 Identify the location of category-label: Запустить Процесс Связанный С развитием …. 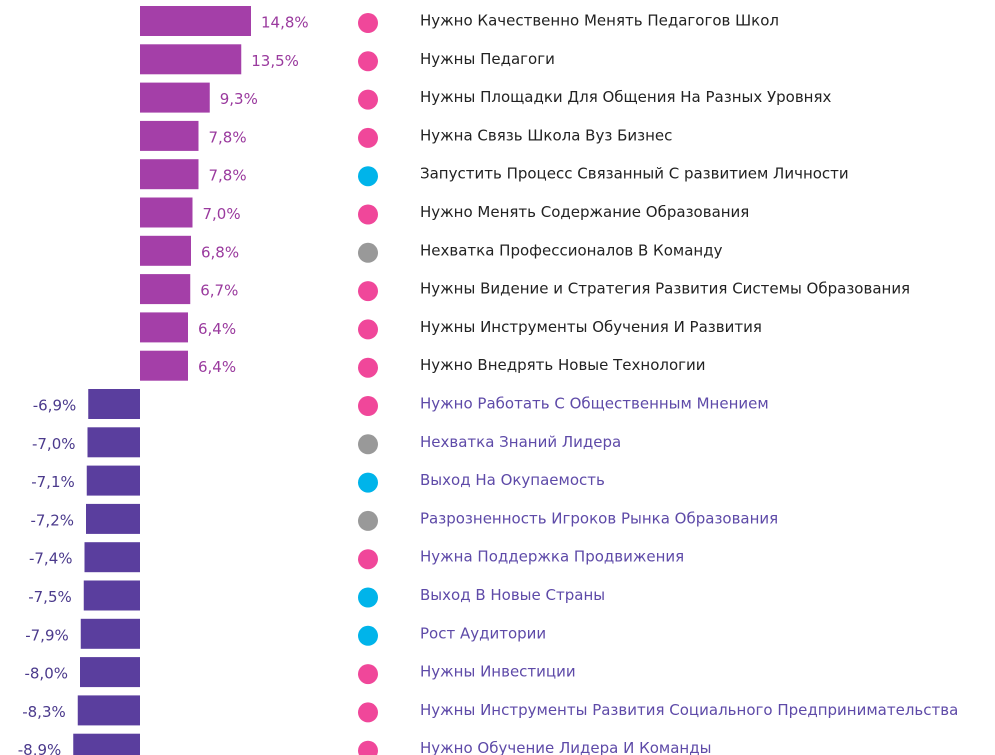
(634, 174).